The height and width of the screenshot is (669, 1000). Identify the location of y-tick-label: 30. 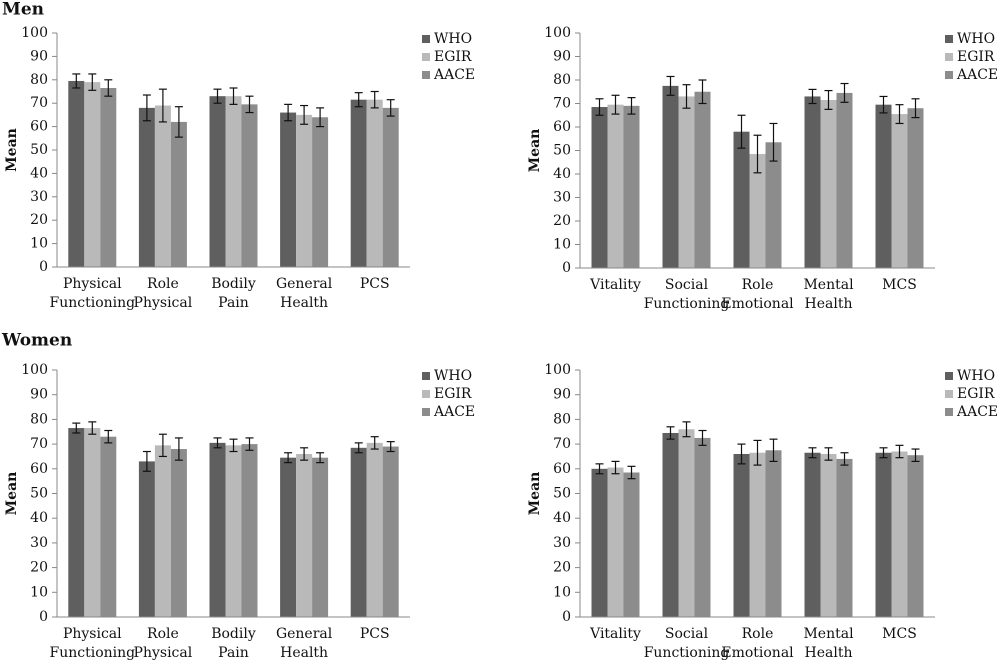
(39, 543).